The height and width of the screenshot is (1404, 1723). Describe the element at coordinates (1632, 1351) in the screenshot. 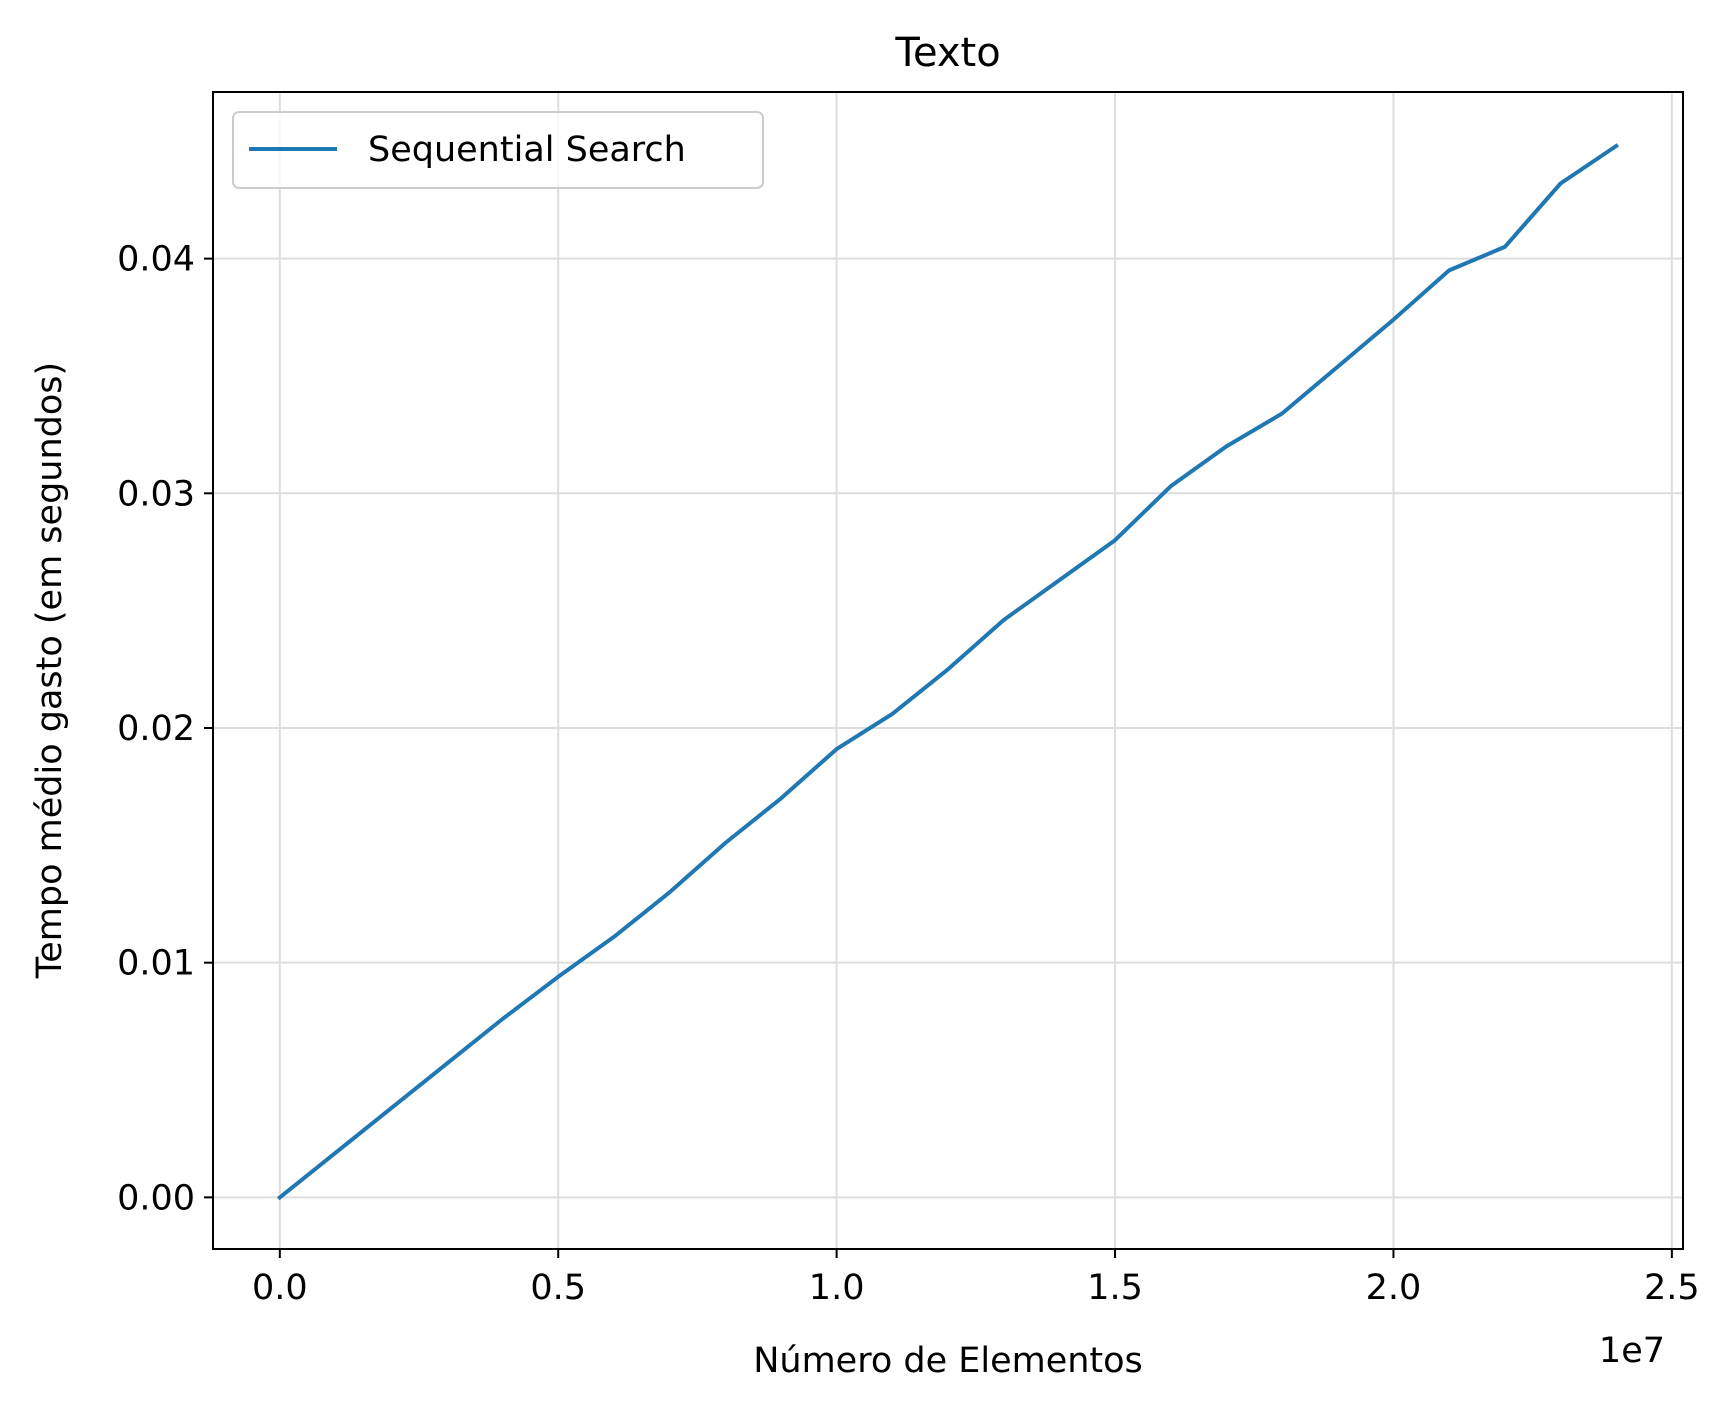

I see `x-axis-offset-label: 1e7` at that location.